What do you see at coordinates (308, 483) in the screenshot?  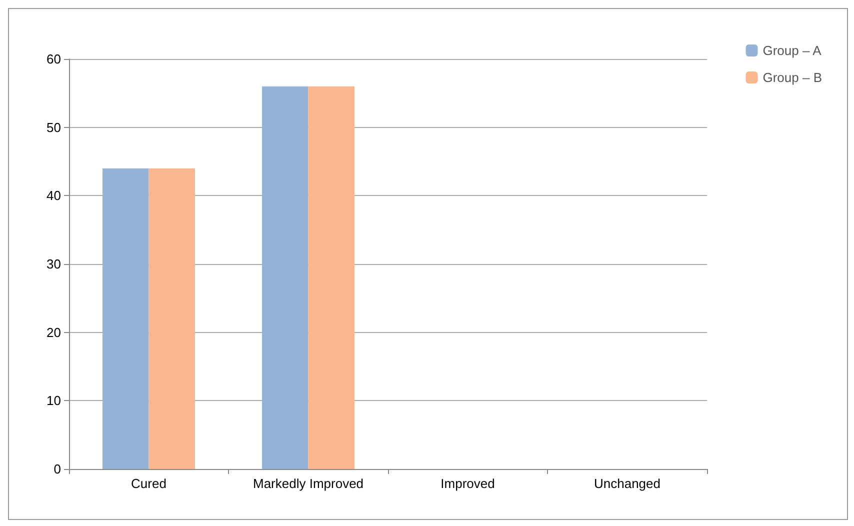 I see `x-tick-label: Markedly Improved` at bounding box center [308, 483].